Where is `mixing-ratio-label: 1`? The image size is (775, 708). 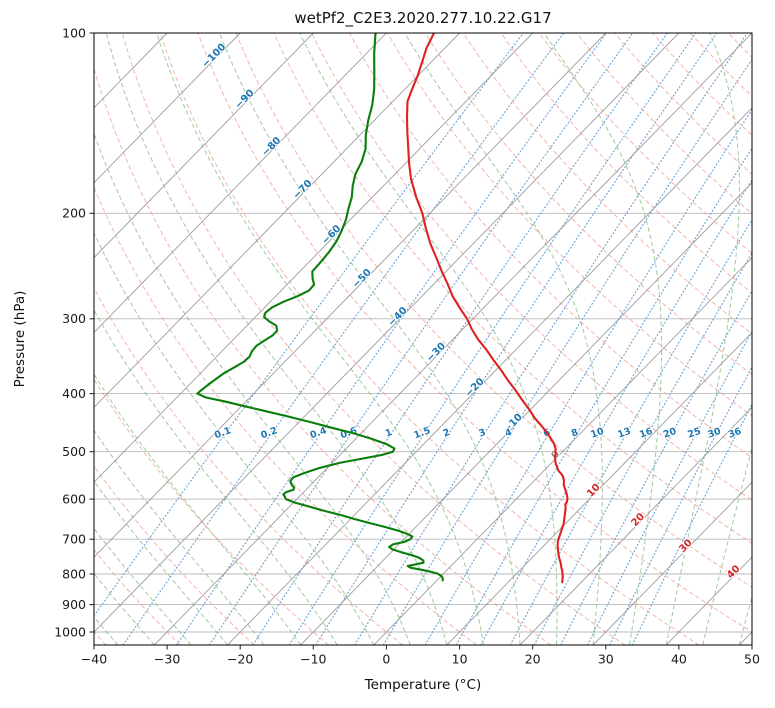 mixing-ratio-label: 1 is located at coordinates (389, 433).